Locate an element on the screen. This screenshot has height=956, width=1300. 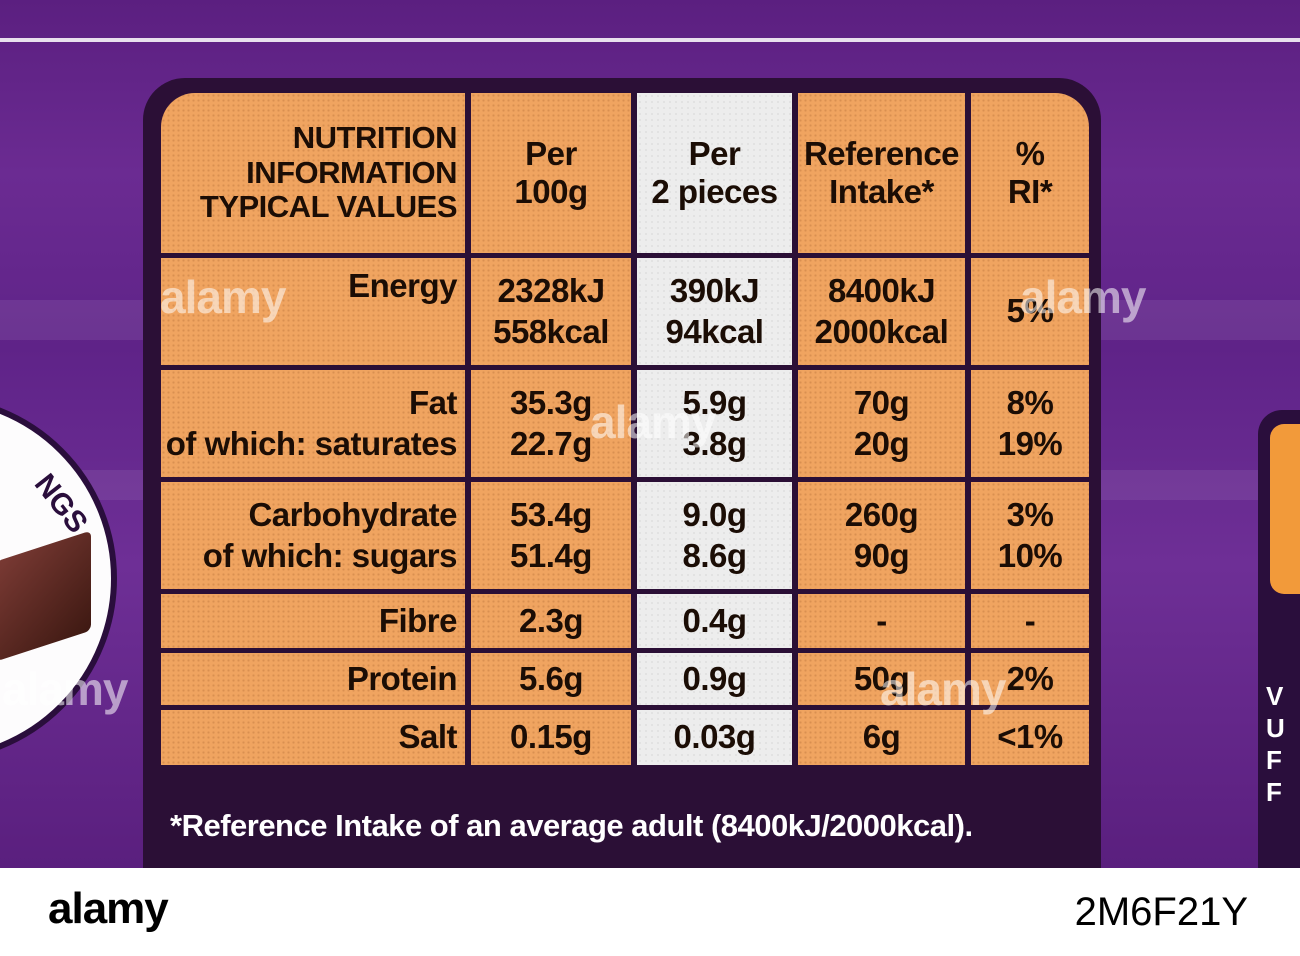
cell-line: 35.3g is located at coordinates (551, 402).